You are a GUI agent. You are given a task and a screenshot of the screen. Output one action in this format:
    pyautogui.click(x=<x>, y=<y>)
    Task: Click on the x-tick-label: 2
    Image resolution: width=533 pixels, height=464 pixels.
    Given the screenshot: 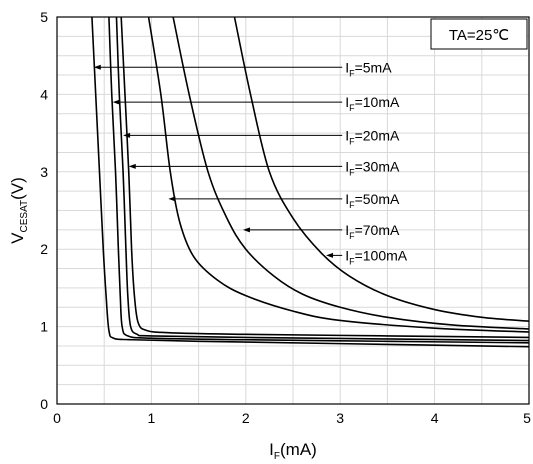 What is the action you would take?
    pyautogui.click(x=246, y=418)
    